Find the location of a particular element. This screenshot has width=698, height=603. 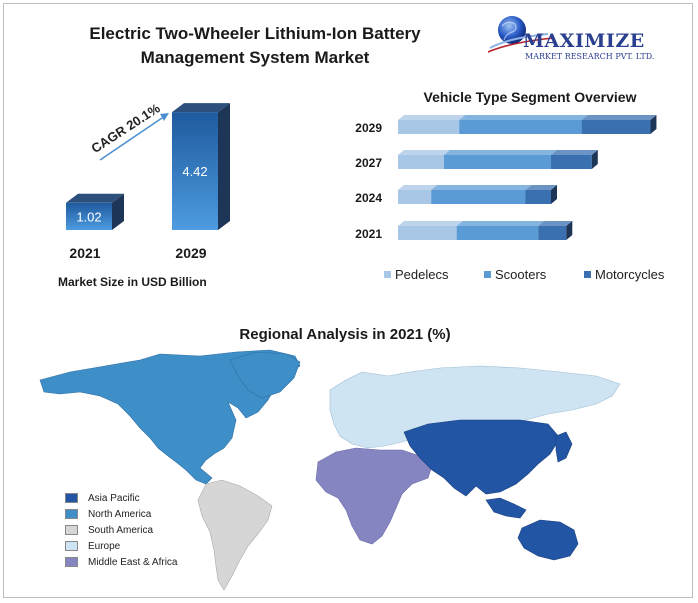

maximize-logo is located at coordinates (521, 34).